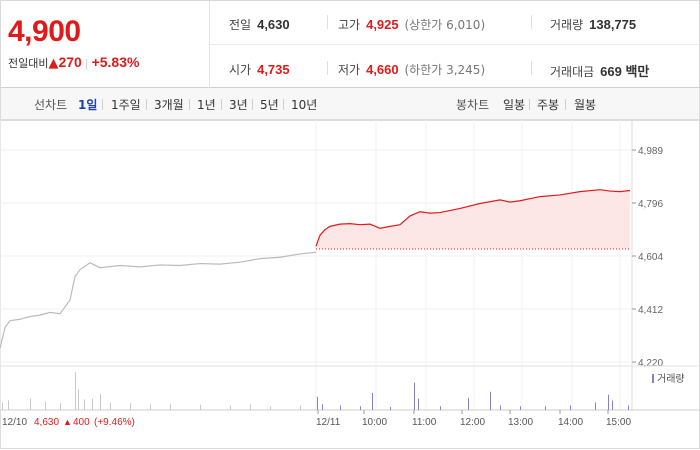 Image resolution: width=700 pixels, height=450 pixels. I want to click on chart-tabs: 선차트 1일 1주일 3개월 1년 3년 5년 10년 봉차트 일봉 주봉 월봉, so click(350, 104).